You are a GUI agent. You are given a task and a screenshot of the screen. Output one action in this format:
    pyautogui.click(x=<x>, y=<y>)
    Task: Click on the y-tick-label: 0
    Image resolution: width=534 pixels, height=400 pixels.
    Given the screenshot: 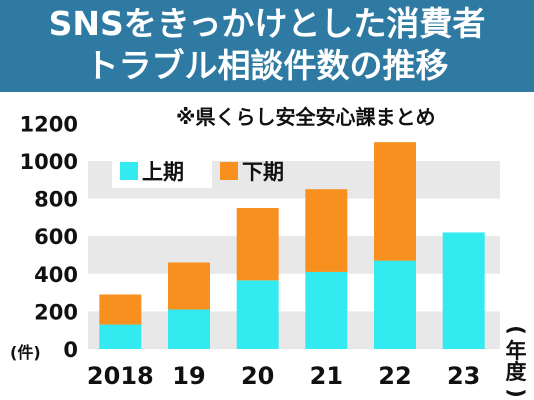 What is the action you would take?
    pyautogui.click(x=70, y=350)
    